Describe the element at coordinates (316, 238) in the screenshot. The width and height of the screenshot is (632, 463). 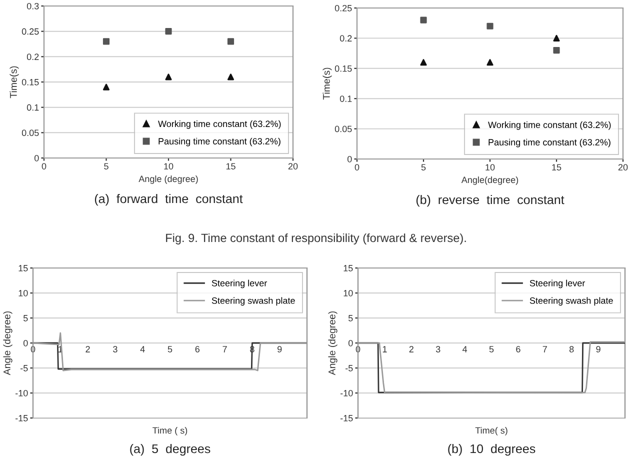
I see `caption: Fig. 9. Time constant of responsibility (forward & reverse).` at that location.